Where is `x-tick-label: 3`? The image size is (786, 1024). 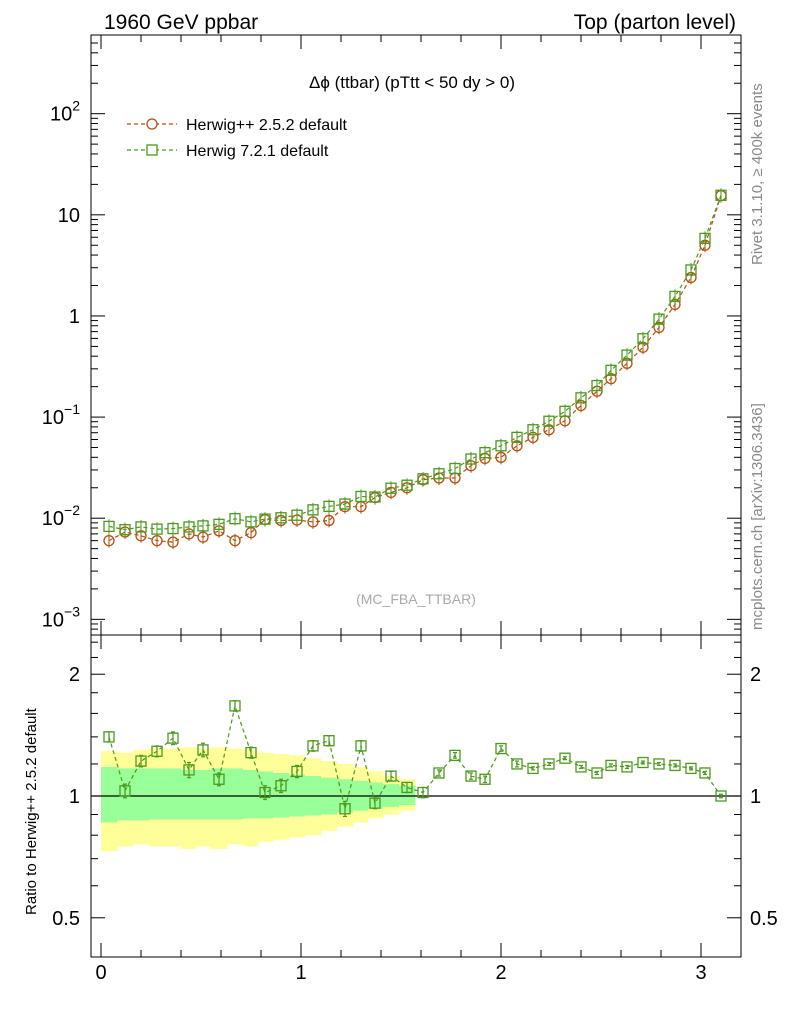 x-tick-label: 3 is located at coordinates (700, 973).